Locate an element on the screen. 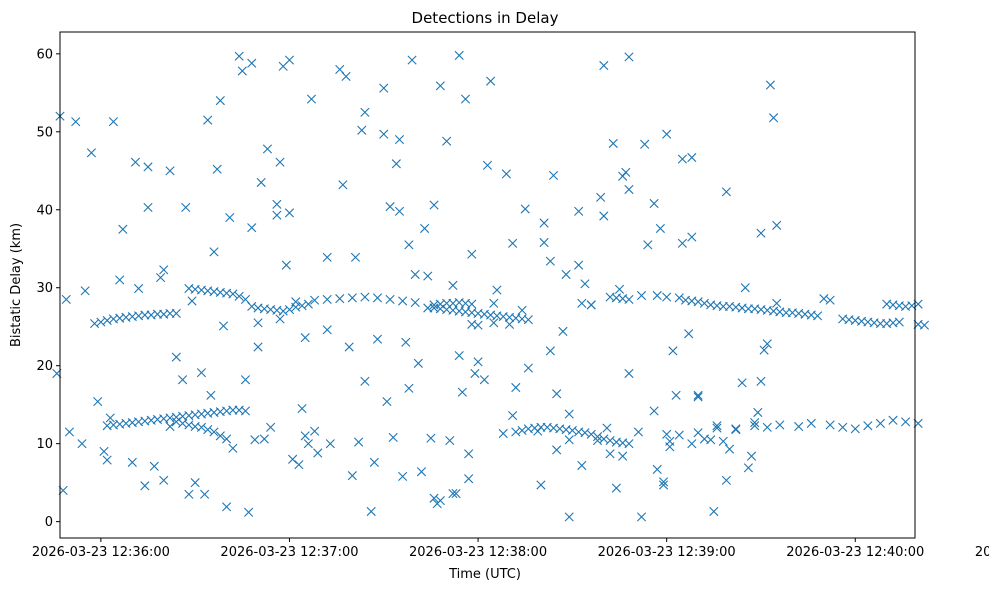  y-tick-label: 40 is located at coordinates (44, 210).